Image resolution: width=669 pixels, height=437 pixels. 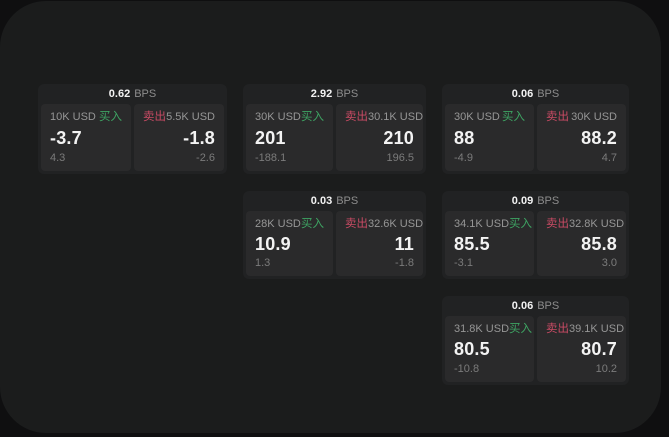 I want to click on sell-panel: 卖出 5.5K USD -1.8 -2.6, so click(x=179, y=137).